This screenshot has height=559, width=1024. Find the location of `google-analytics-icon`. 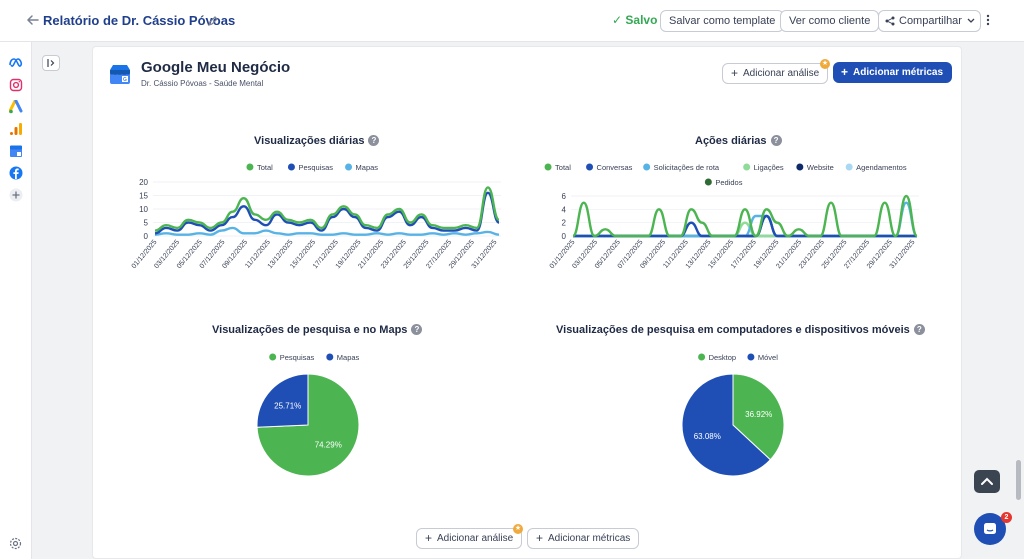

google-analytics-icon is located at coordinates (16, 129).